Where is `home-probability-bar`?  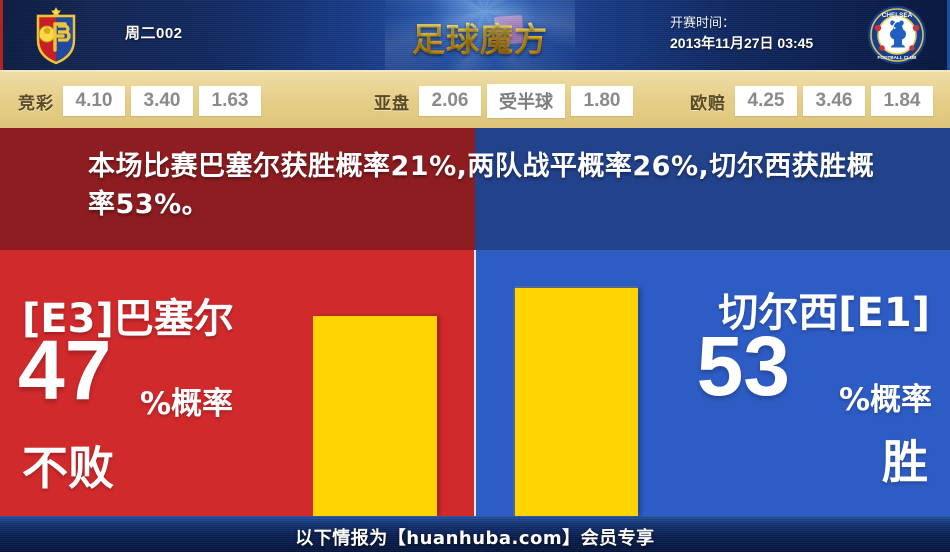 home-probability-bar is located at coordinates (375, 416).